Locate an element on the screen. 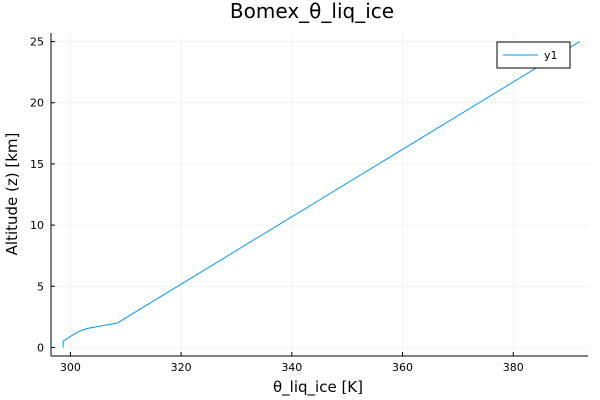 Image resolution: width=600 pixels, height=400 pixels. x-tick-label: 300 is located at coordinates (70, 367).